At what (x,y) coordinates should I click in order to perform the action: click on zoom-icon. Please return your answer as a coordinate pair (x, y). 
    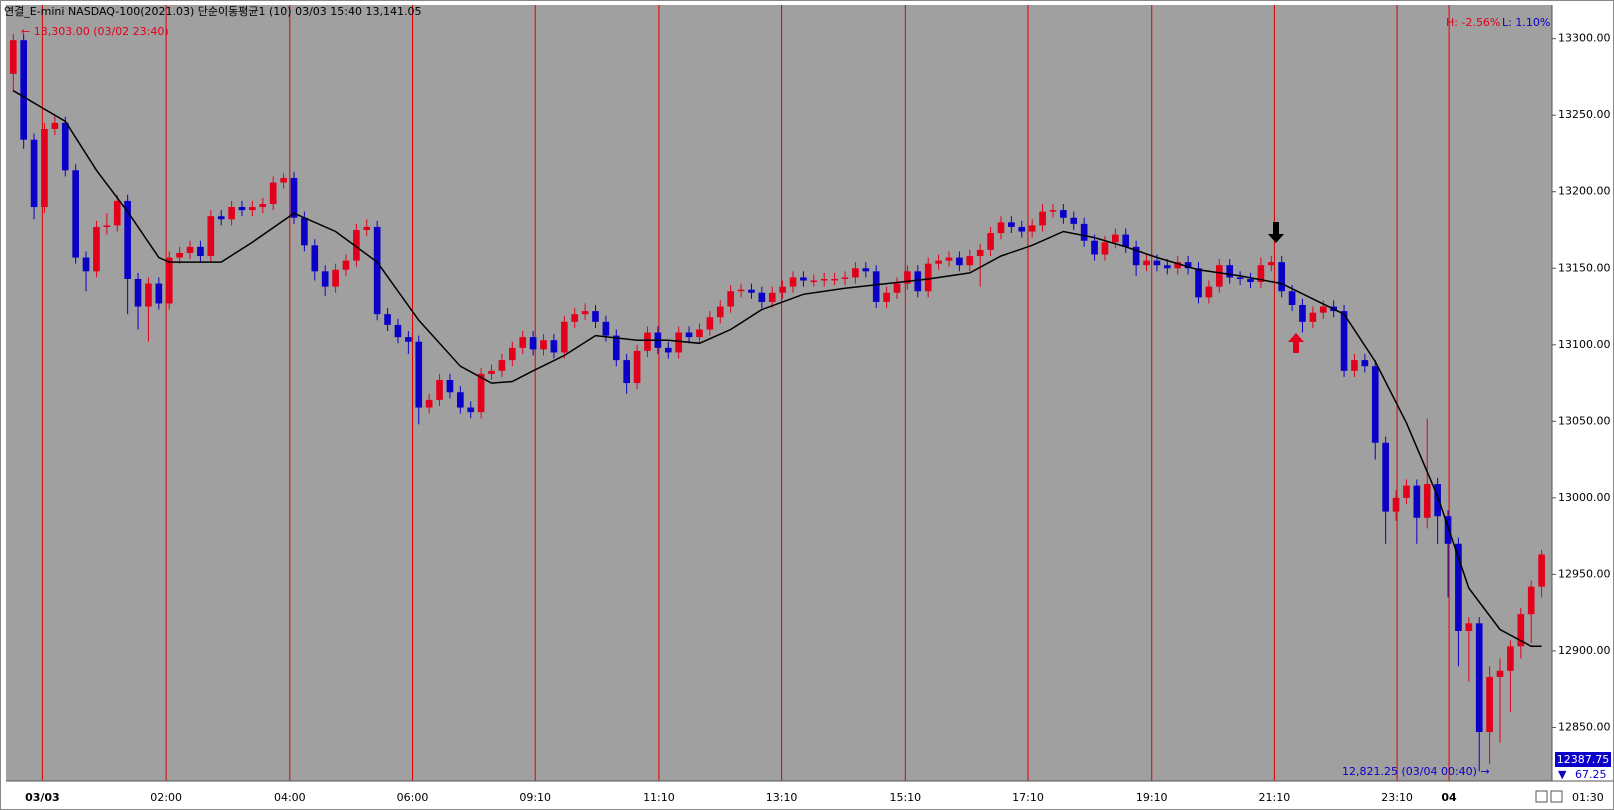
    Looking at the image, I should click on (1556, 796).